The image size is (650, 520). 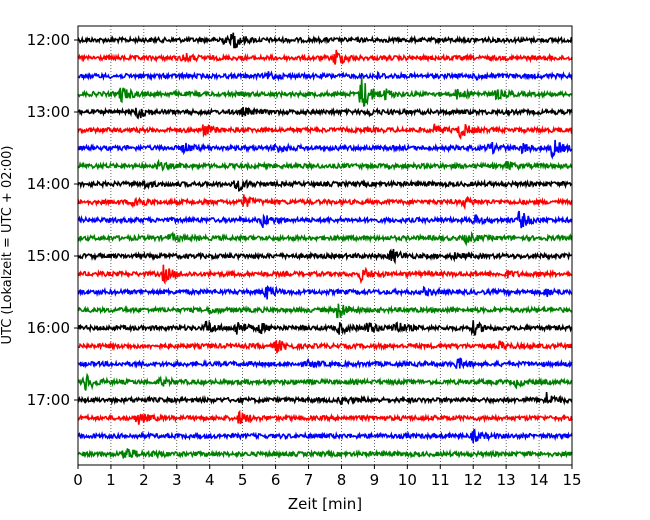 I want to click on trace-14:15, so click(x=325, y=202).